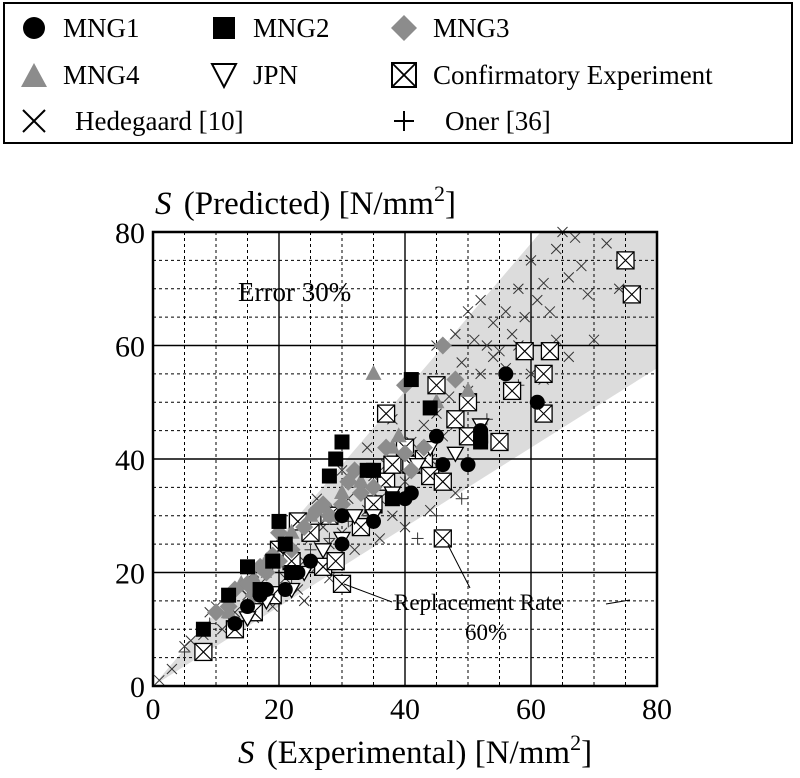 This screenshot has height=778, width=800. I want to click on legend-item-oner: Oner [36], so click(470, 121).